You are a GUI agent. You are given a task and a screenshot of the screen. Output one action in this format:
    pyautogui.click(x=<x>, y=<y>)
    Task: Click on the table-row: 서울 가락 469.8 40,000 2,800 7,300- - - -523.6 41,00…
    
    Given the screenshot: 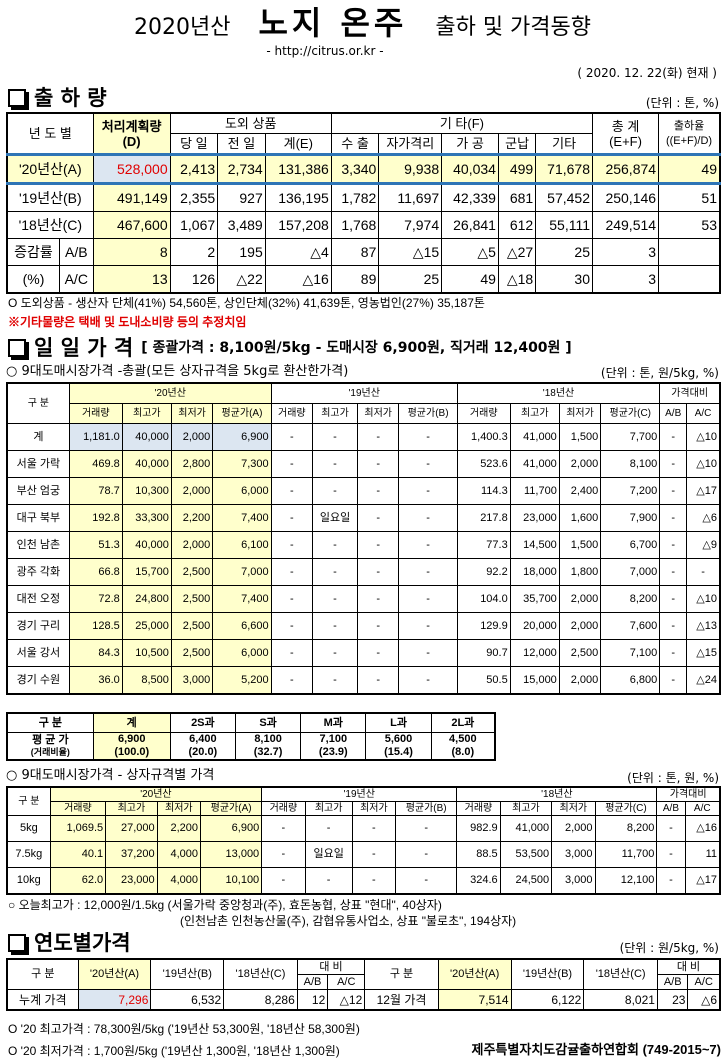 What is the action you would take?
    pyautogui.click(x=363, y=464)
    